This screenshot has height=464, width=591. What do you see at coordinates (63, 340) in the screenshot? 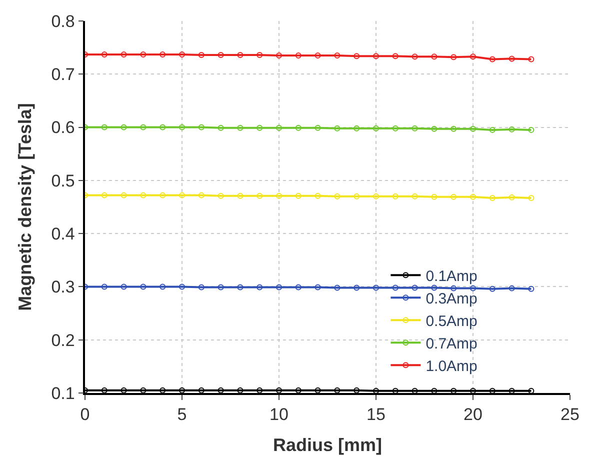
I see `y-tick-label: 0.2` at bounding box center [63, 340].